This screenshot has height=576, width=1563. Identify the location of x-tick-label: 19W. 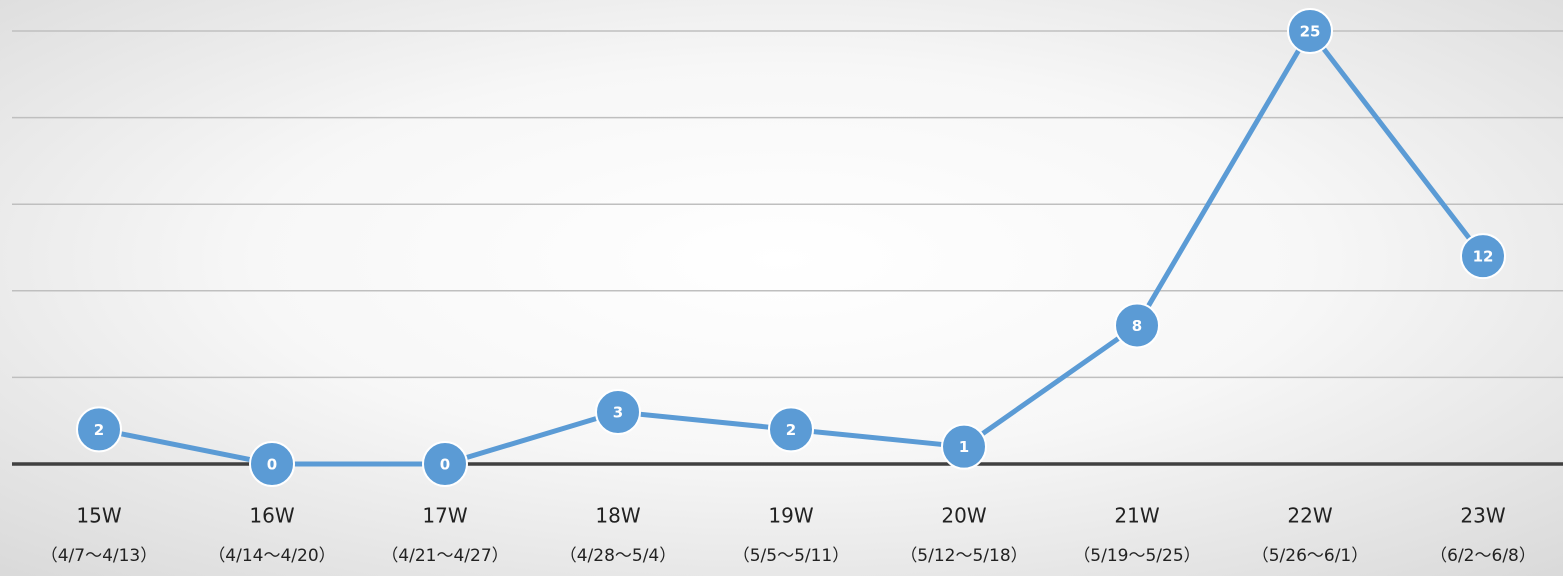
(790, 516).